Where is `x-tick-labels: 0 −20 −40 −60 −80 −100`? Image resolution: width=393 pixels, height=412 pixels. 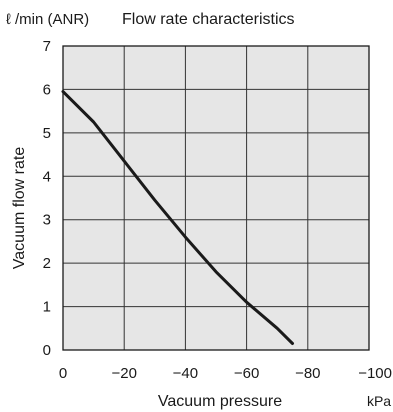
x-tick-labels: 0 −20 −40 −60 −80 −100 is located at coordinates (225, 373).